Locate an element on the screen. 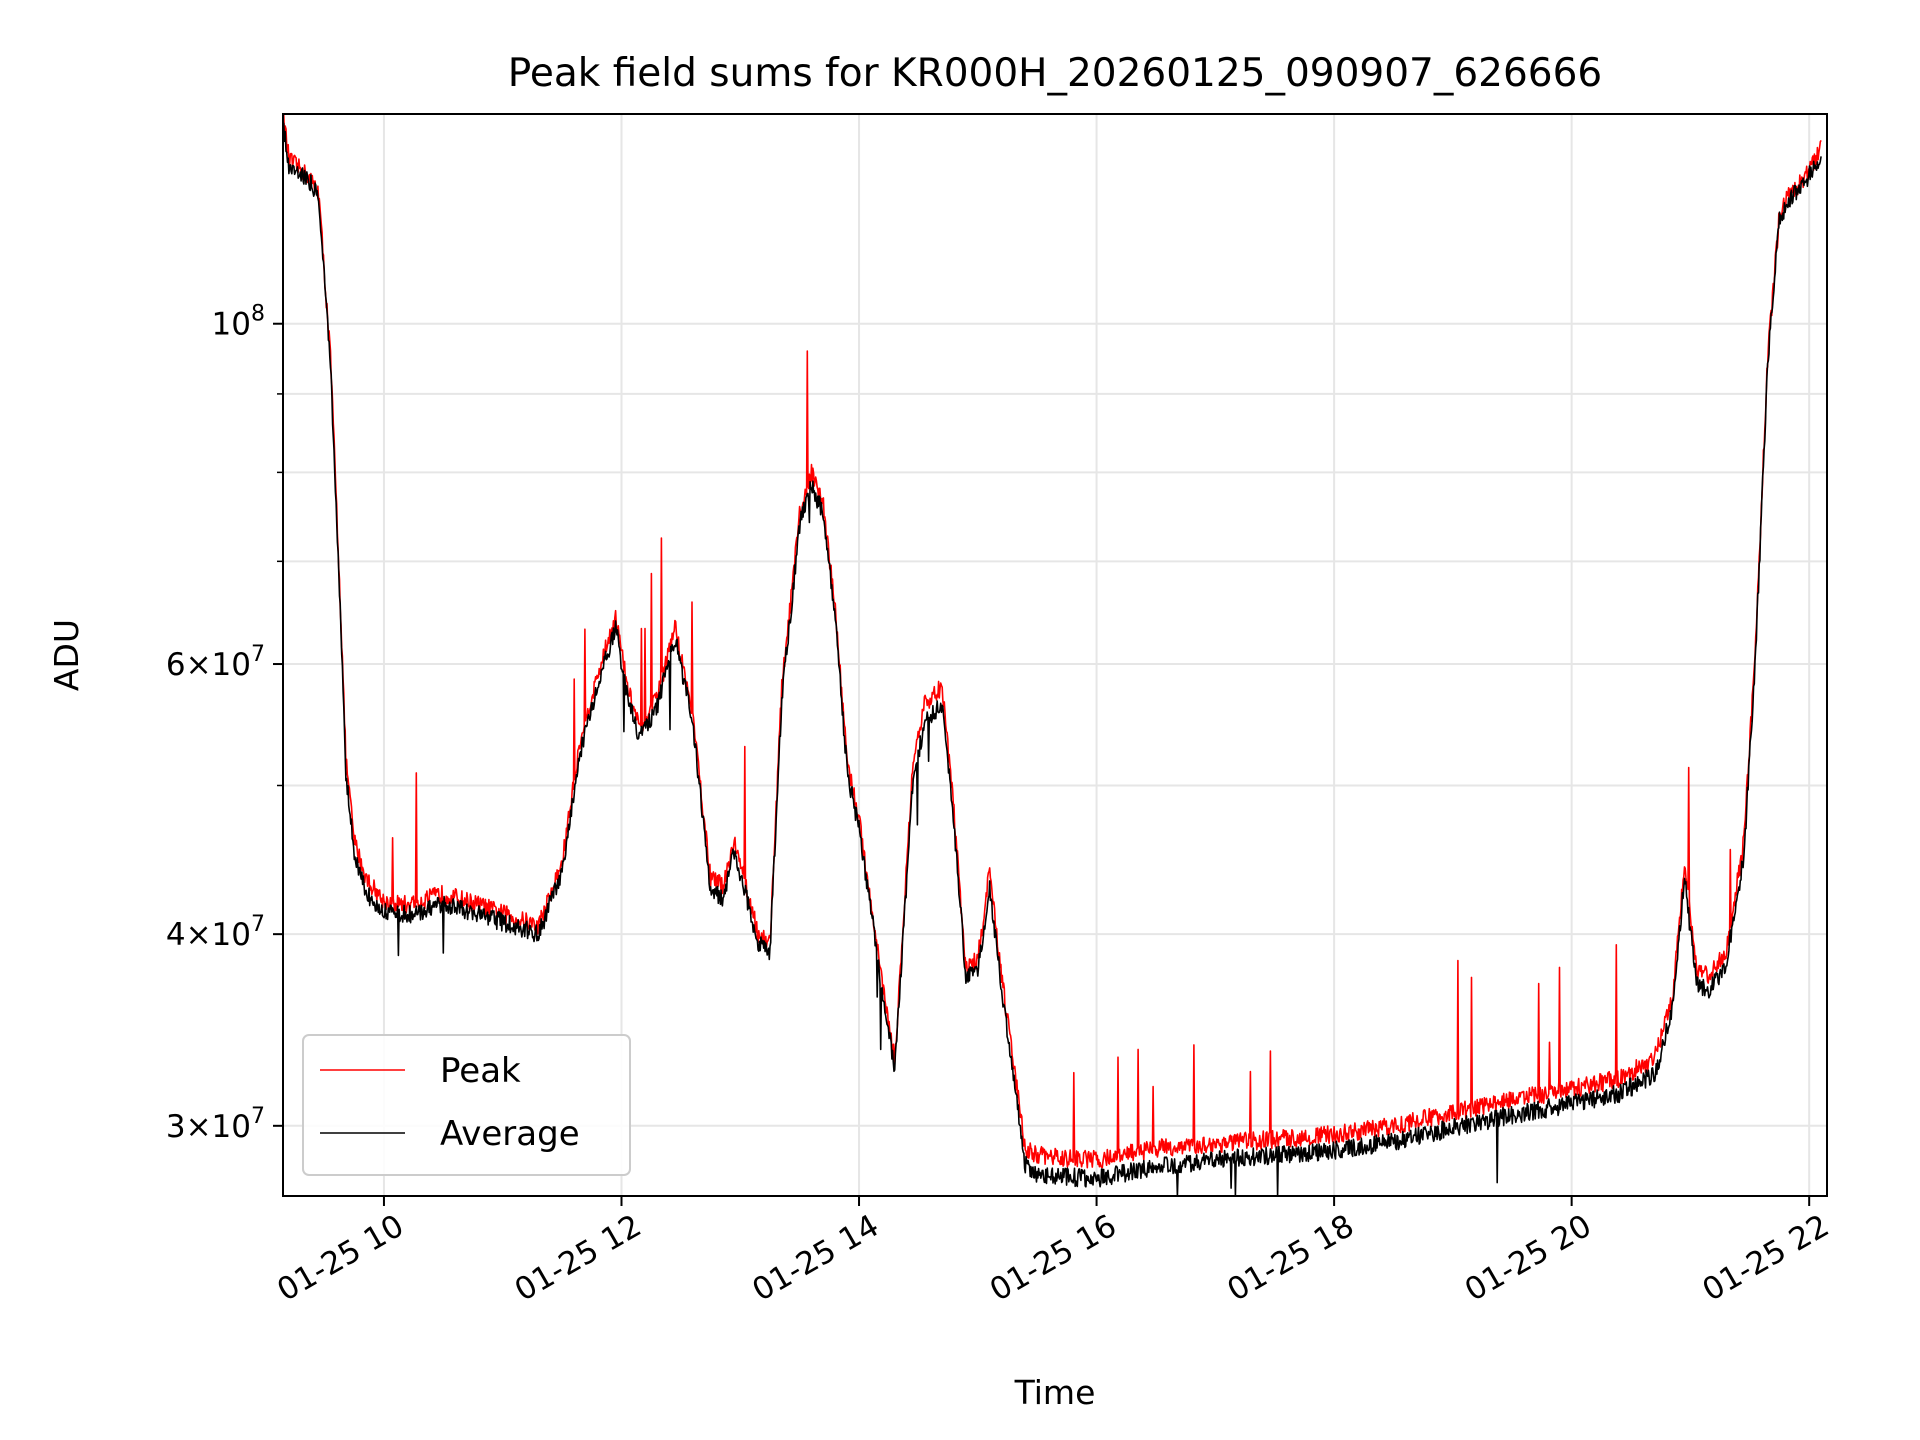 The height and width of the screenshot is (1440, 1920). legend-average-label: Average is located at coordinates (510, 1134).